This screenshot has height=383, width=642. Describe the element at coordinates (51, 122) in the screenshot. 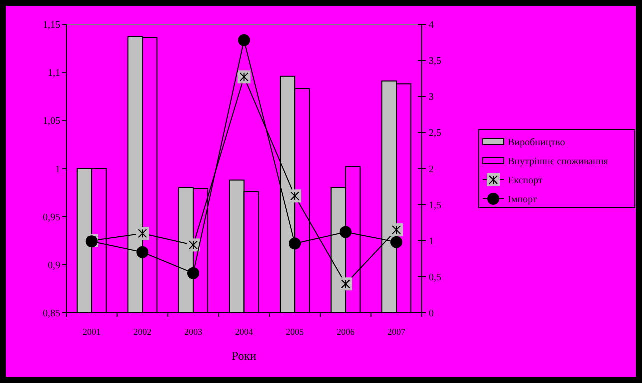

I see `y-tick-label: 1,05` at that location.